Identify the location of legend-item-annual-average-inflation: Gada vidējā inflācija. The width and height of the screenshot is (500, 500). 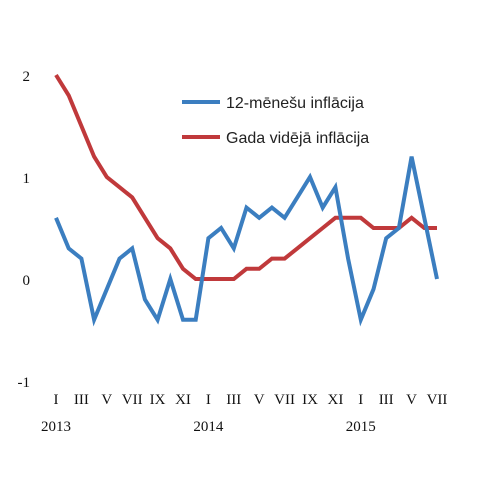
(275, 138).